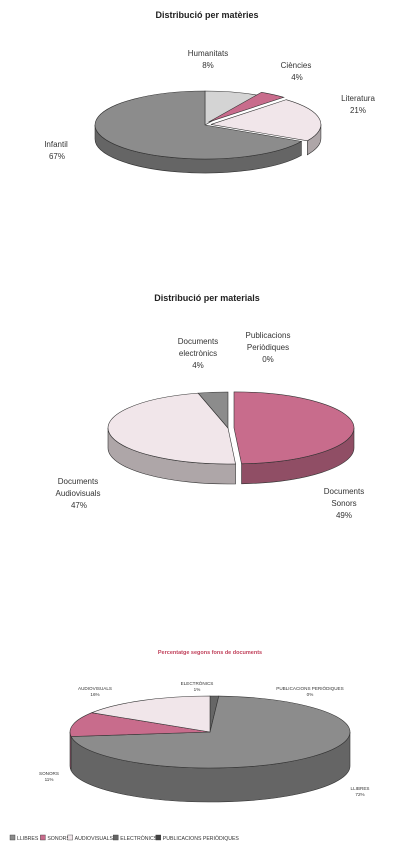 The height and width of the screenshot is (850, 415). Describe the element at coordinates (78, 493) in the screenshot. I see `chart2-label-audiovisuals-2: Audiovisuals` at that location.